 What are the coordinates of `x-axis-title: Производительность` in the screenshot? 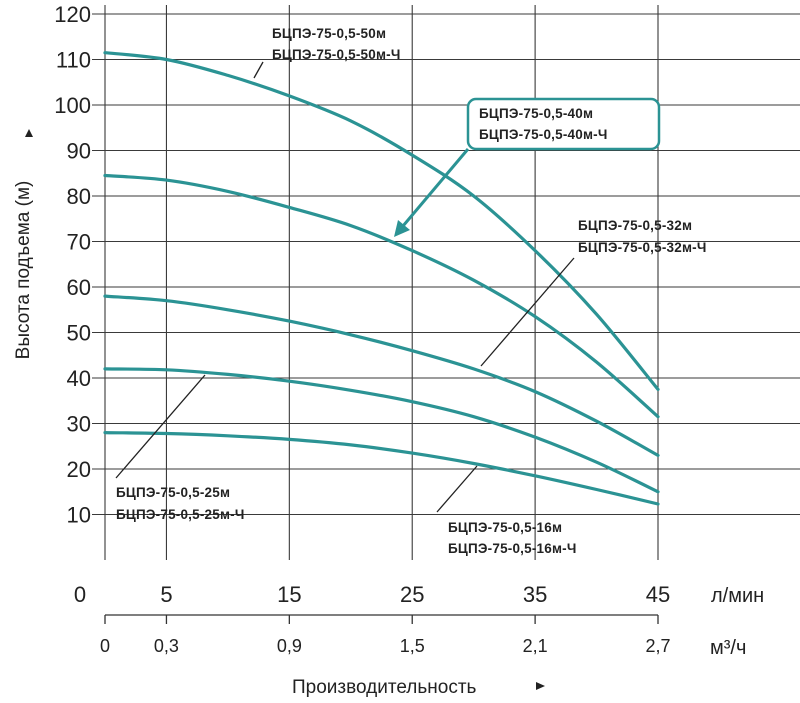 It's located at (384, 687).